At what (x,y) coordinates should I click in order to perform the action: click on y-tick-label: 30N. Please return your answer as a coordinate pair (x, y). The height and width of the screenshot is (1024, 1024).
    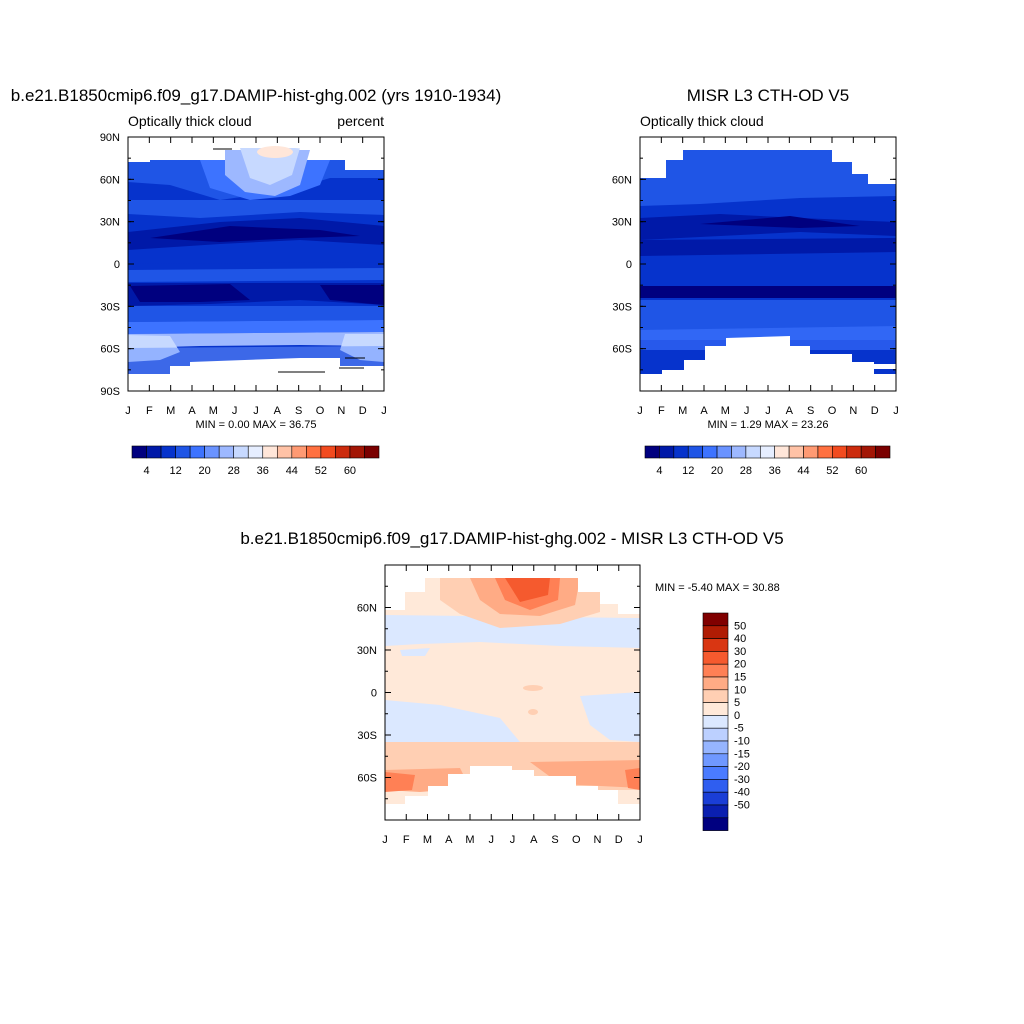
    Looking at the image, I should click on (622, 223).